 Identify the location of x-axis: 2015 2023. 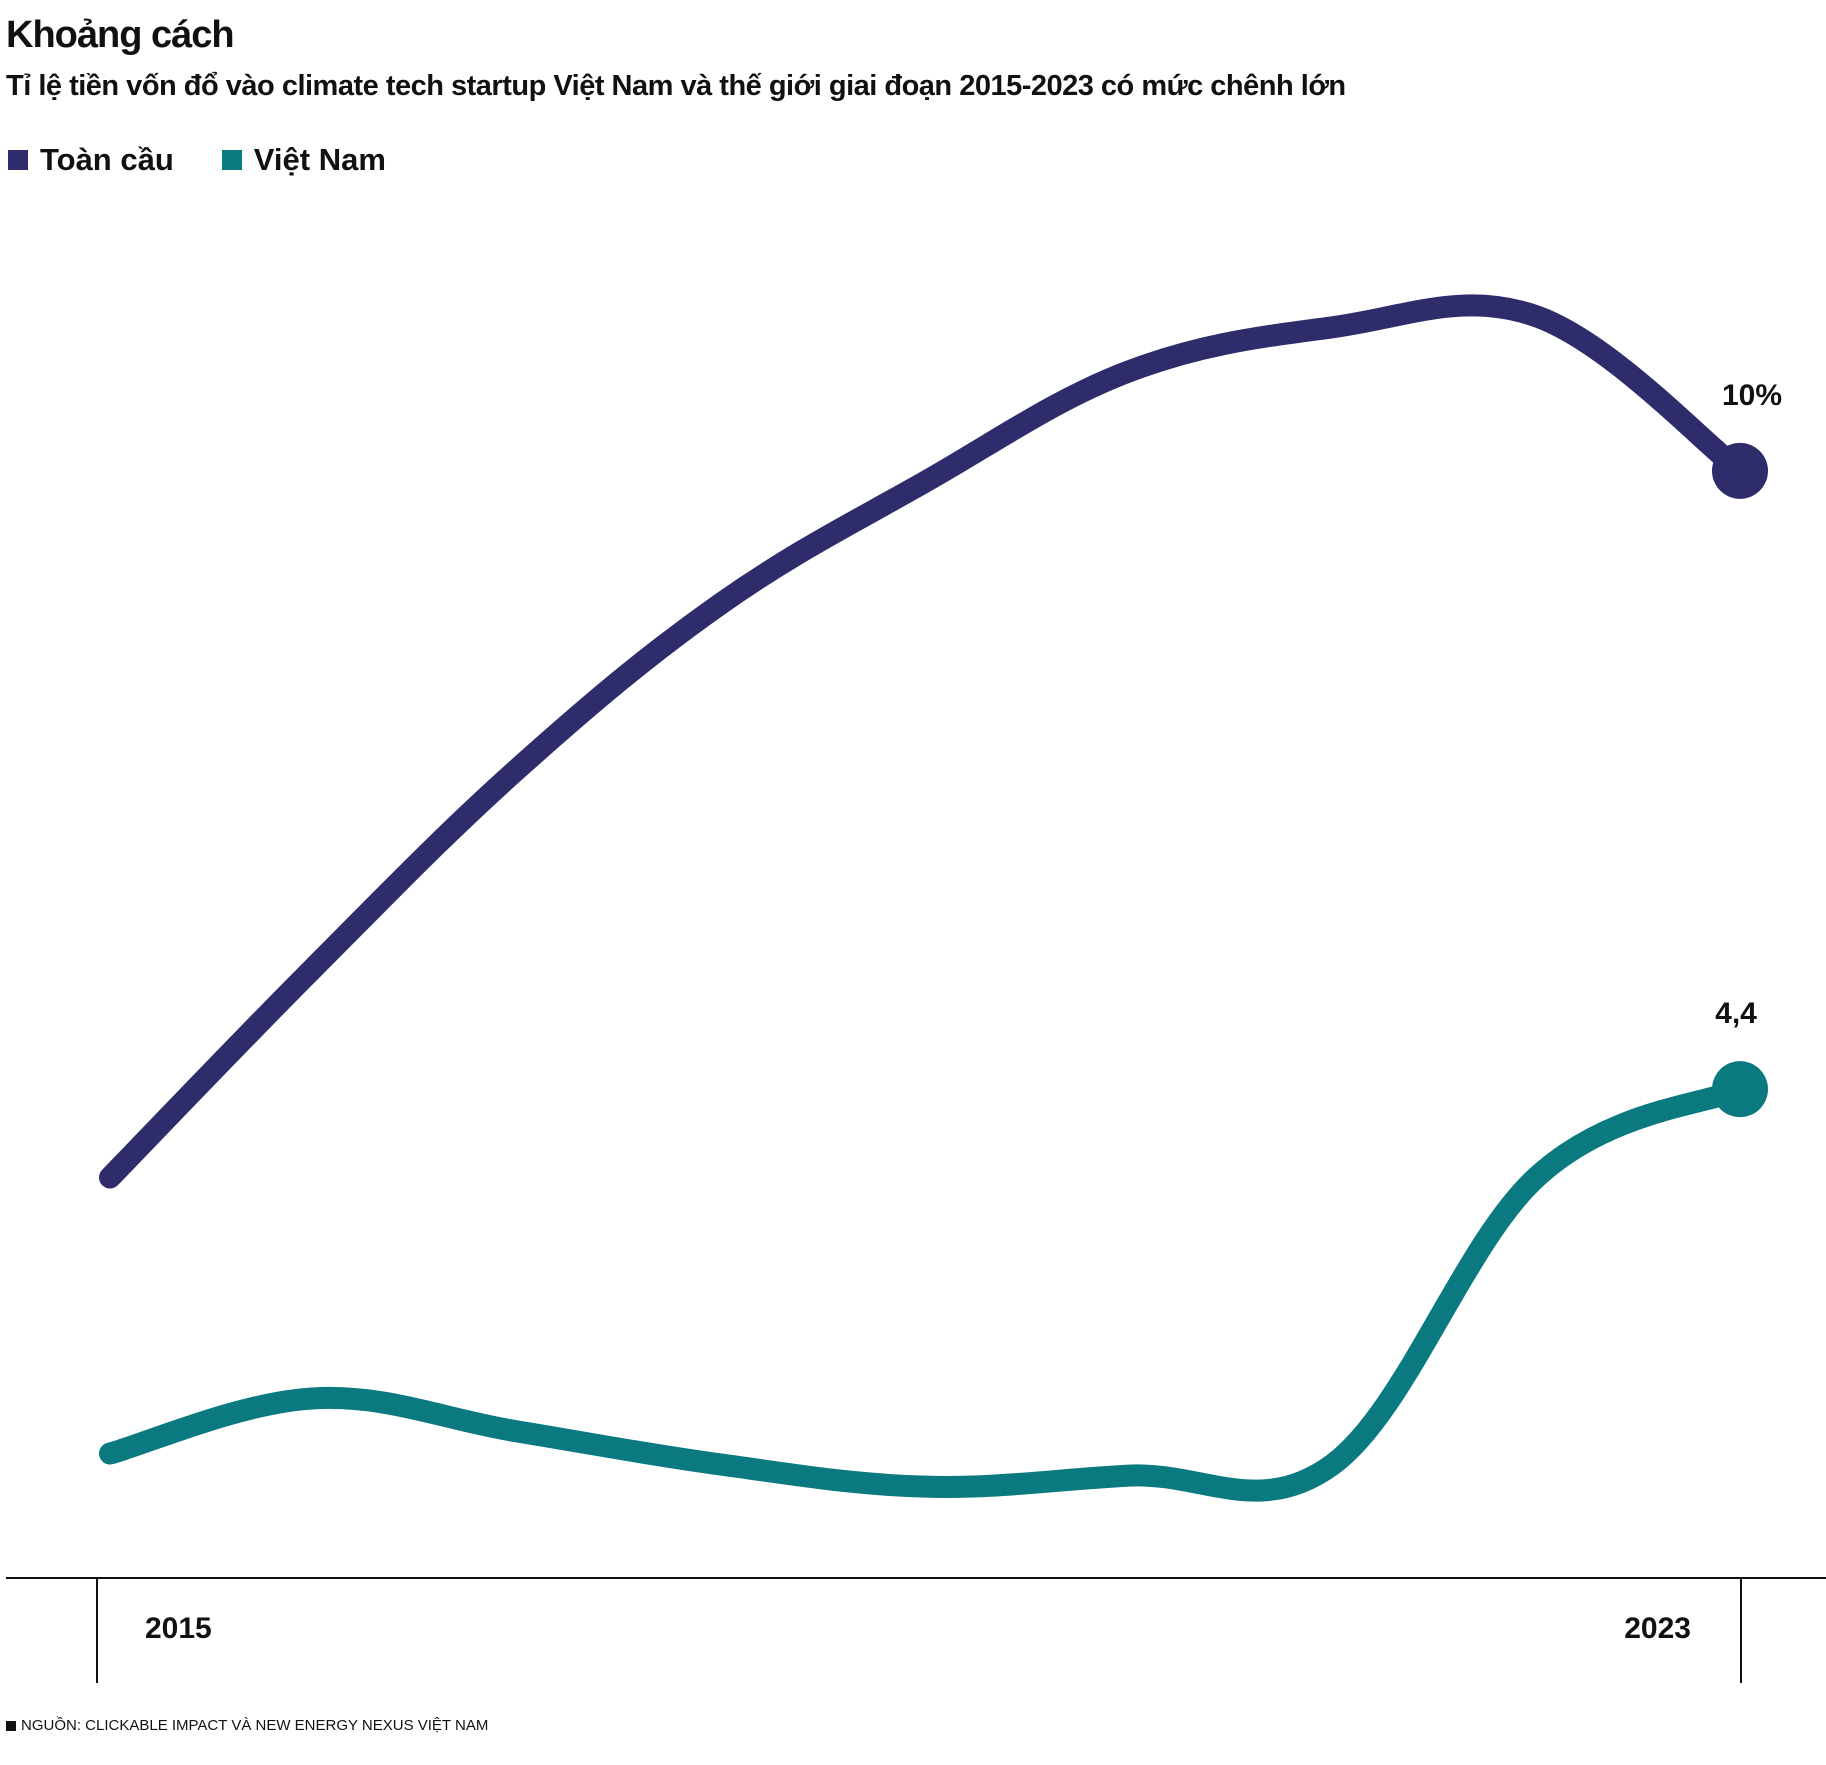
(916, 1630).